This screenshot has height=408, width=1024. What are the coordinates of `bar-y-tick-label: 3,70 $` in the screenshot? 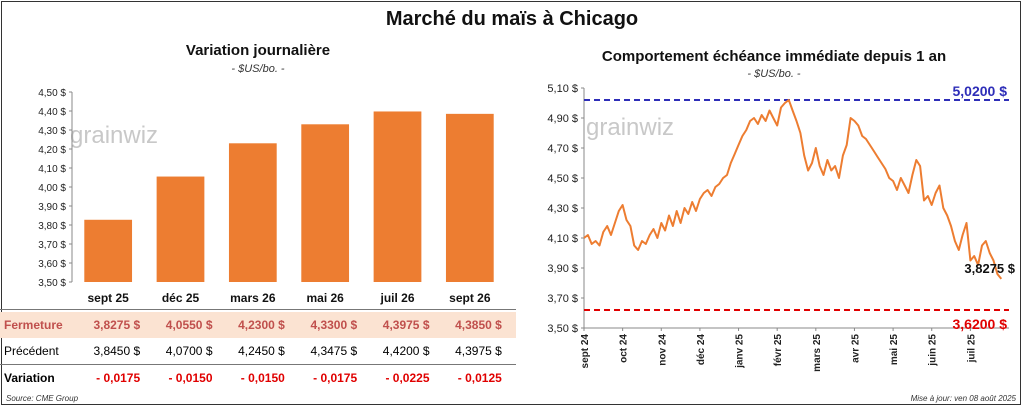 It's located at (52, 245).